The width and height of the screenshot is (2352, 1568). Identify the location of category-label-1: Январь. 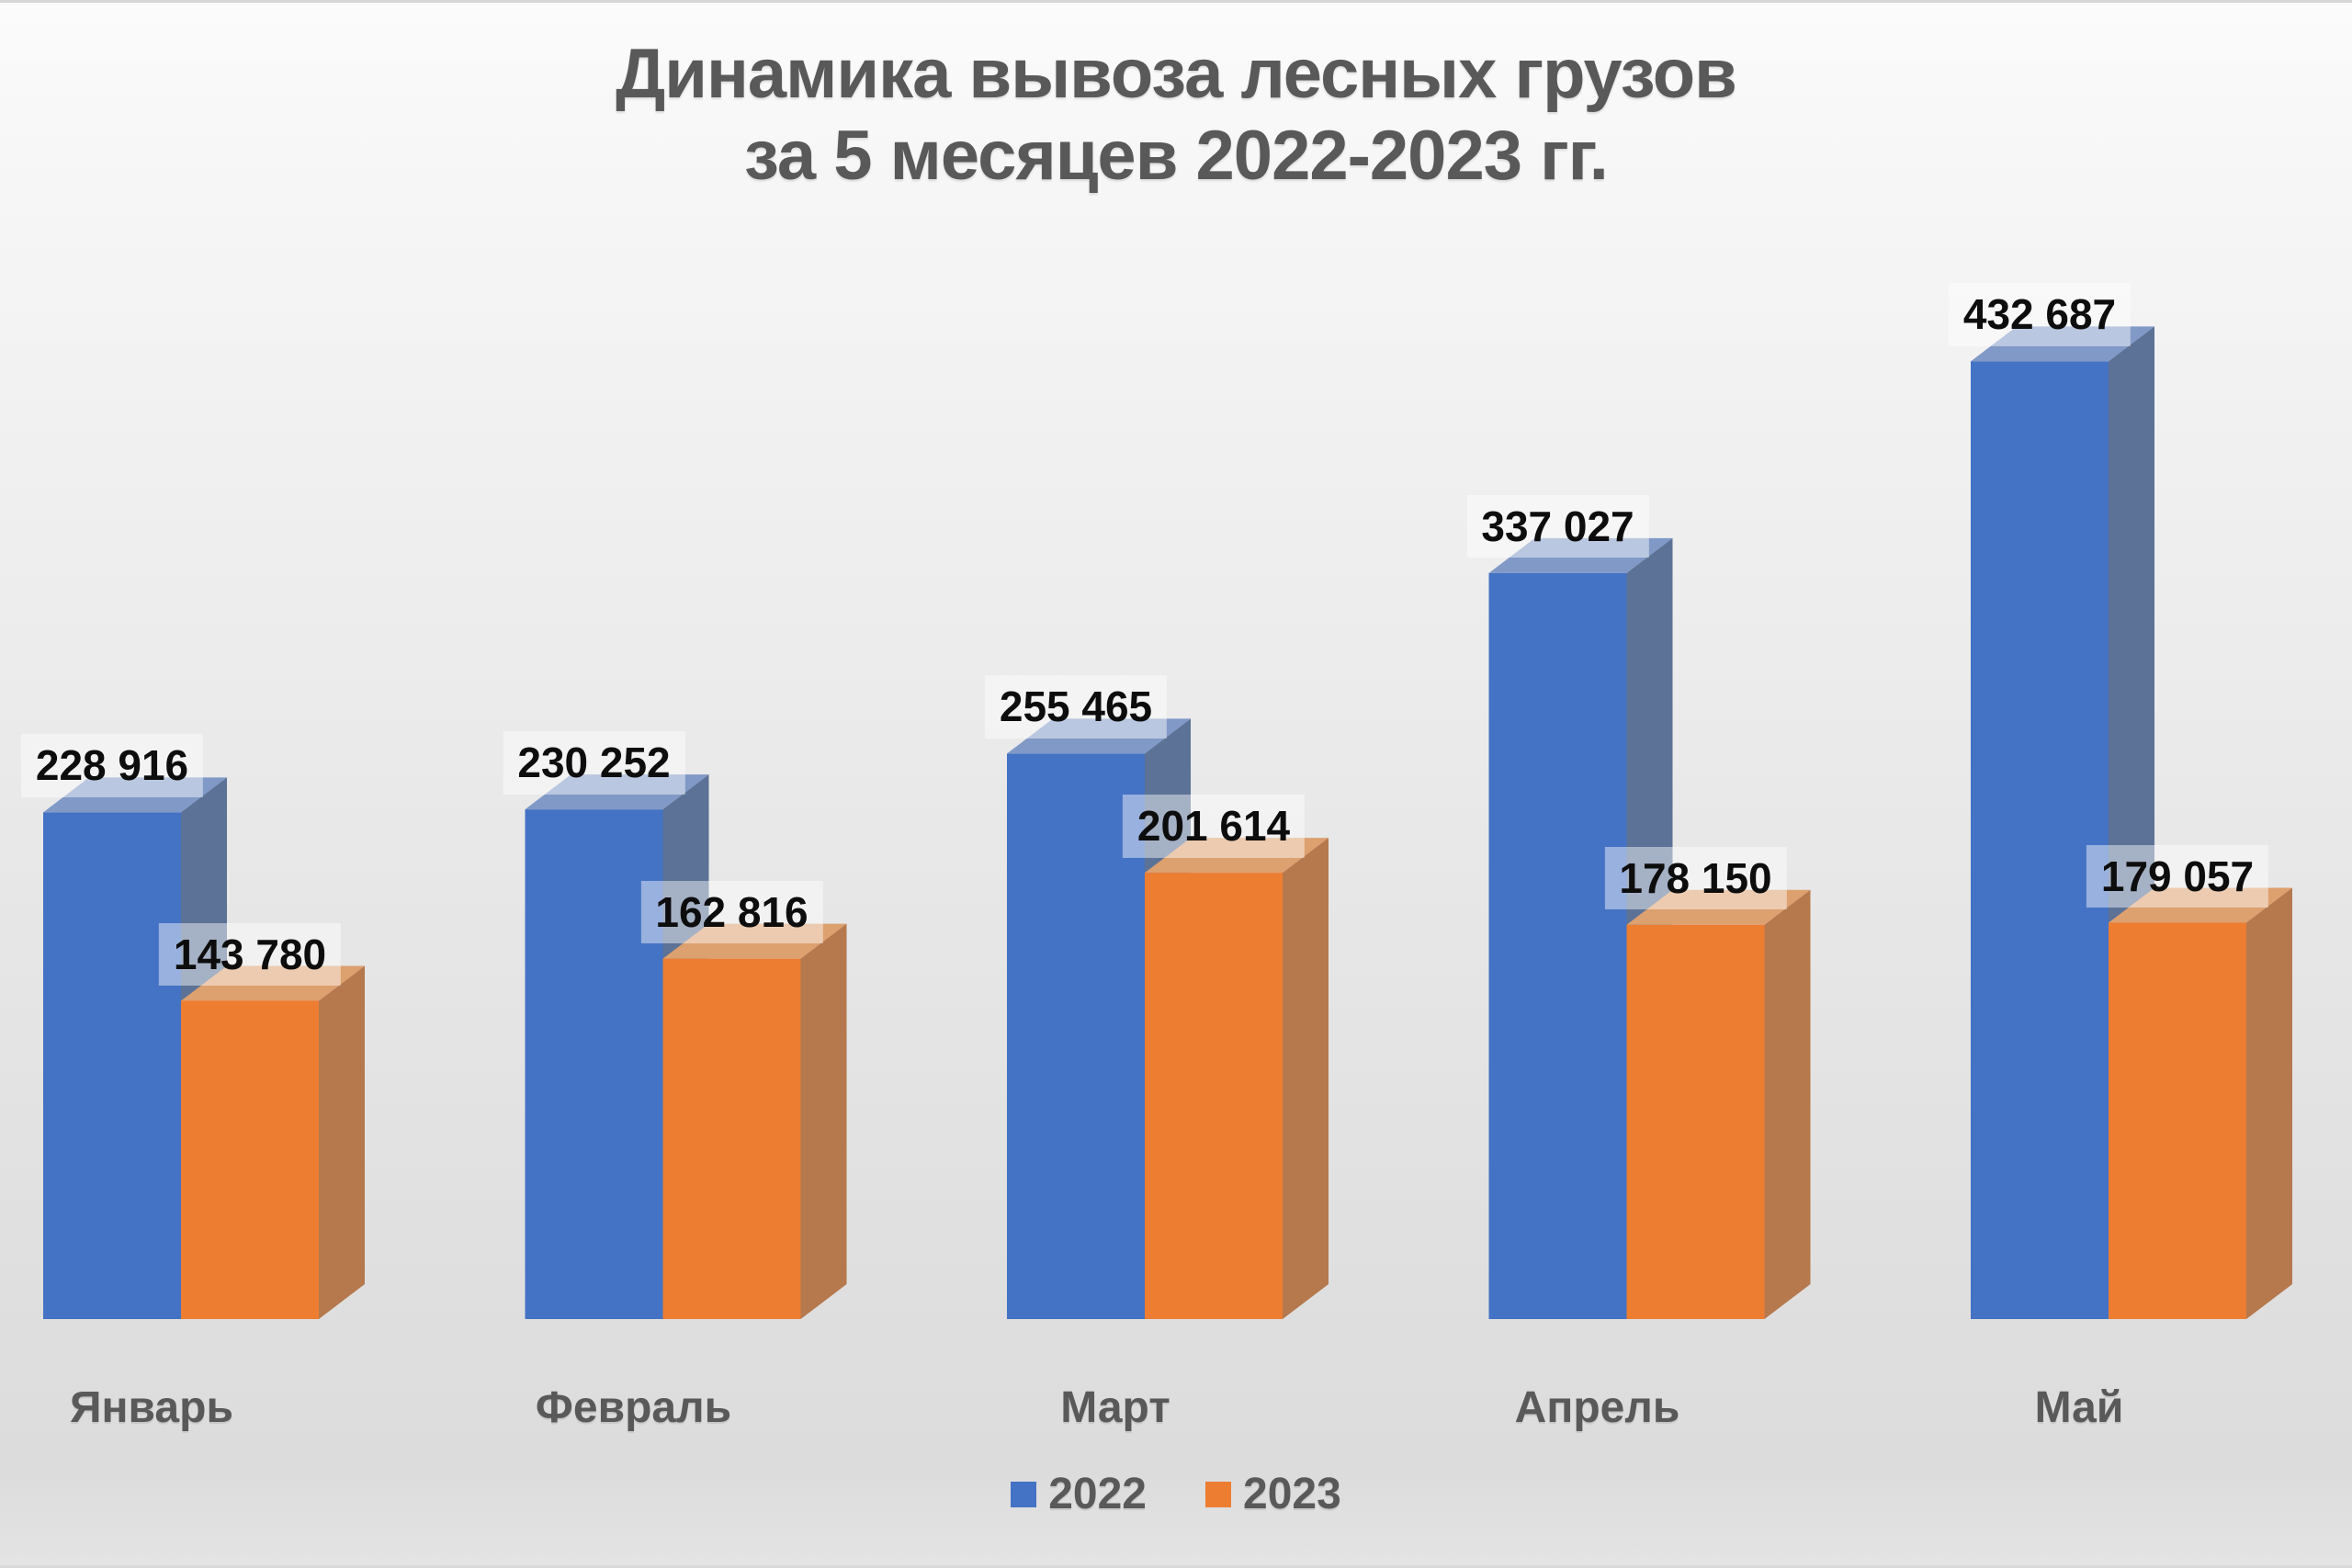
(151, 1408).